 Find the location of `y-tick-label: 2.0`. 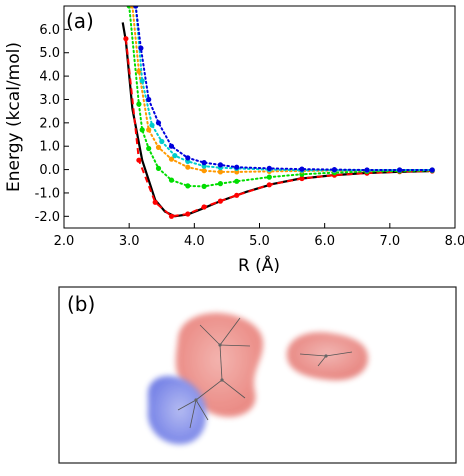

y-tick-label: 2.0 is located at coordinates (49, 123).